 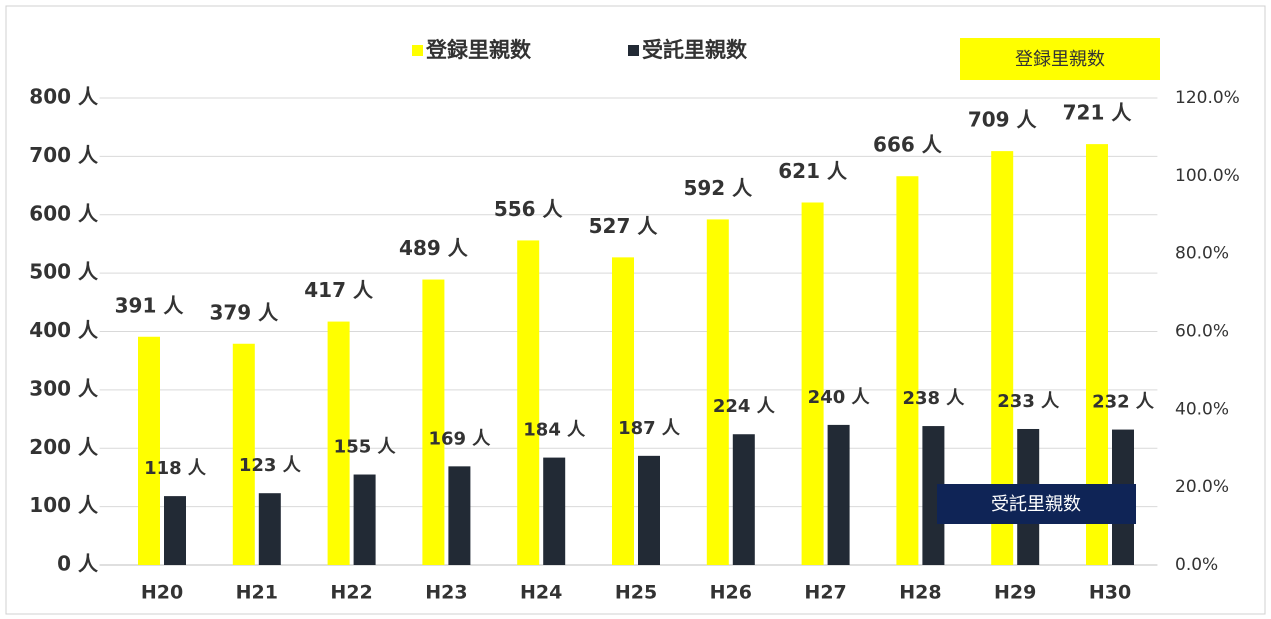 I want to click on data-label: 592 人, so click(x=718, y=188).